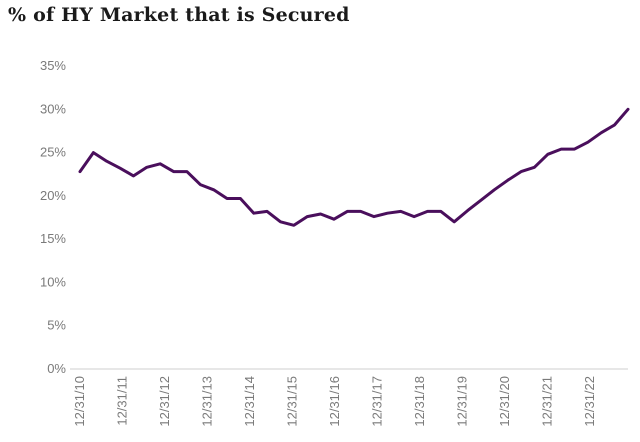 This screenshot has width=640, height=442. I want to click on x-tick-label: 12/31/14, so click(249, 401).